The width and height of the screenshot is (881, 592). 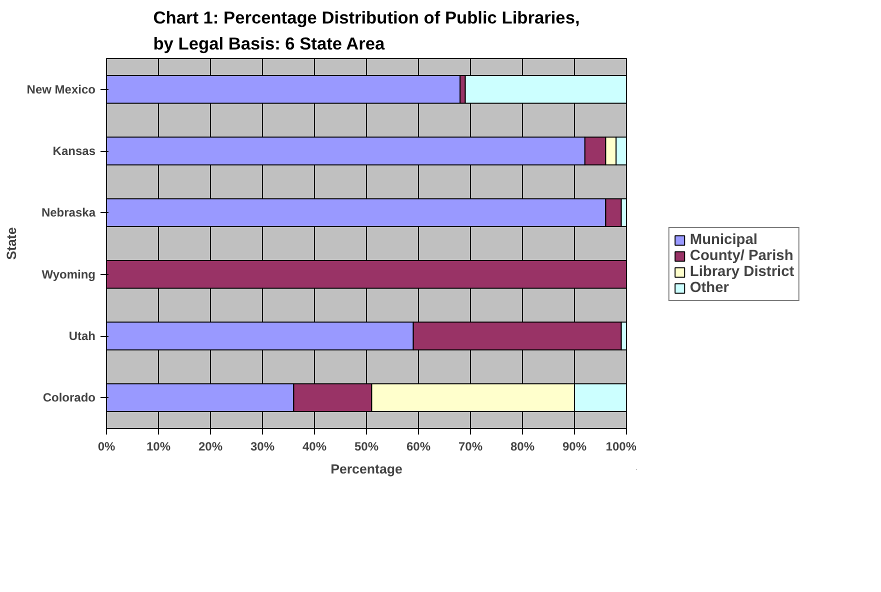 What do you see at coordinates (470, 447) in the screenshot?
I see `x-tick-label: 70%` at bounding box center [470, 447].